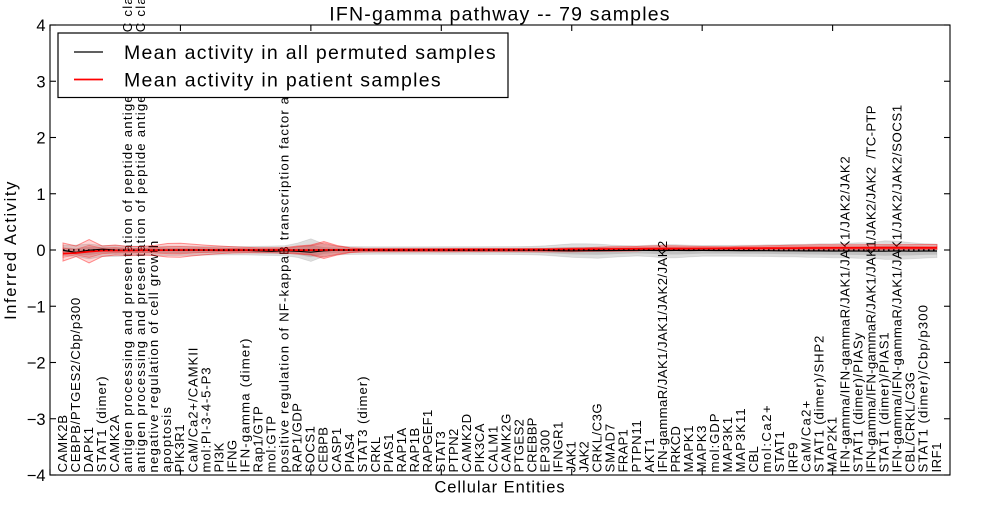 The height and width of the screenshot is (505, 1000). Describe the element at coordinates (818, 404) in the screenshot. I see `svg-text: STAT1 (dimer)/SHP2` at that location.